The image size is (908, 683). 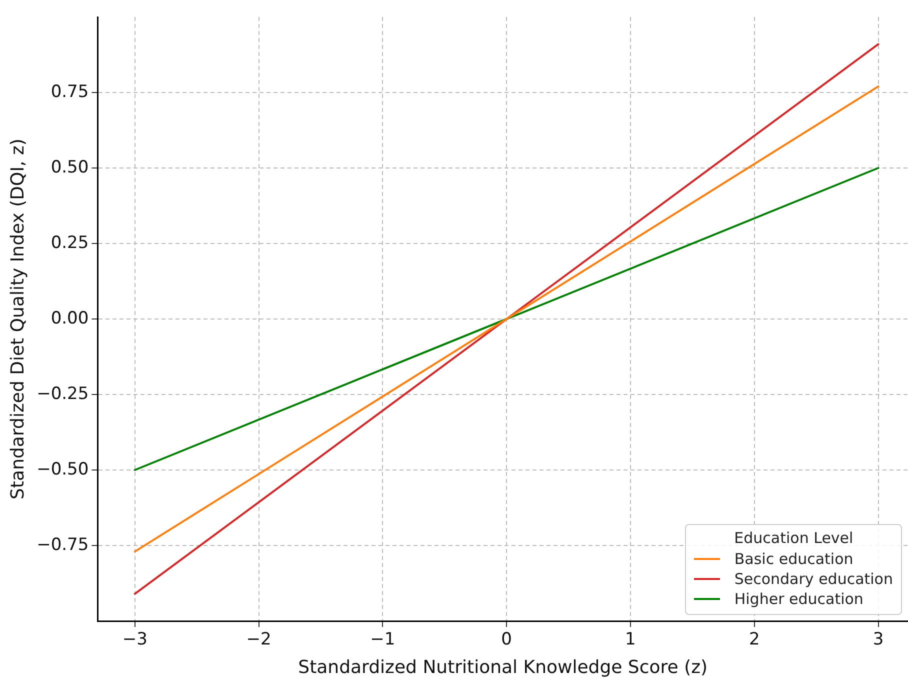 What do you see at coordinates (383, 640) in the screenshot?
I see `x-tick-label: −1` at bounding box center [383, 640].